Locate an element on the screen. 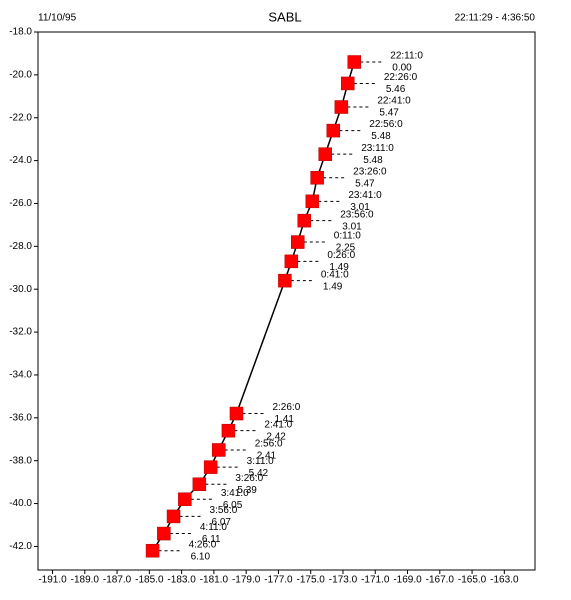 The height and width of the screenshot is (600, 571). point-speed: 6.10 is located at coordinates (201, 556).